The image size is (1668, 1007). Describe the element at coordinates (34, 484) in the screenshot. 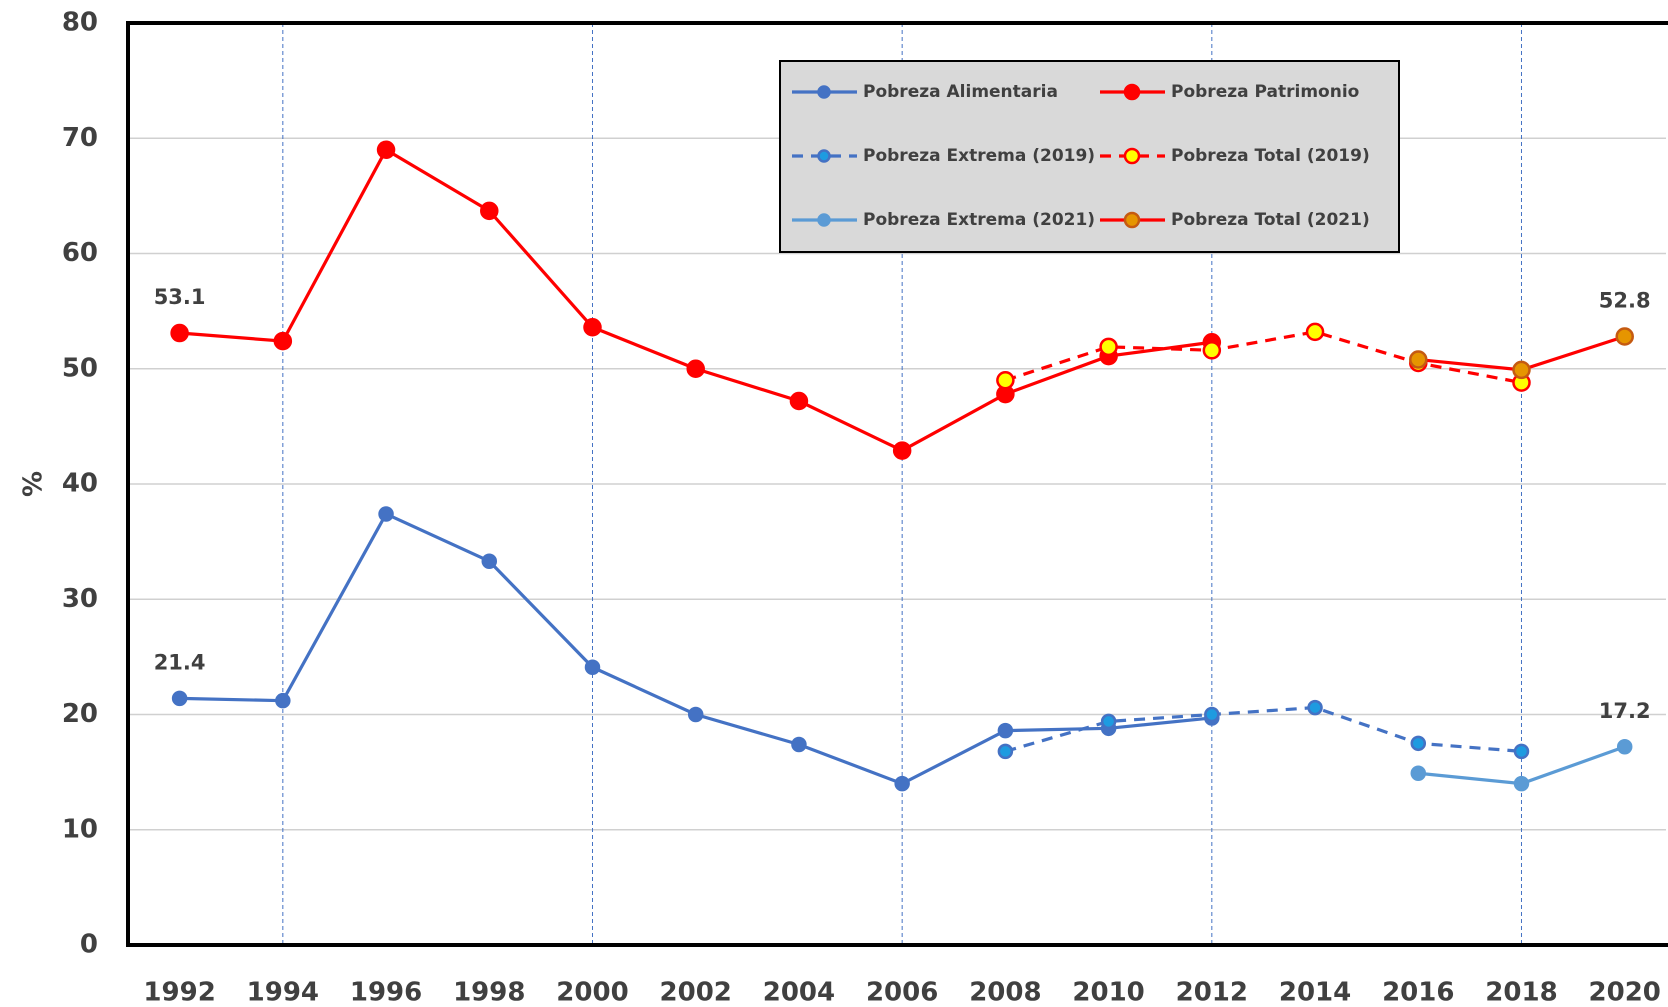

I see `y-axis-label: %` at that location.